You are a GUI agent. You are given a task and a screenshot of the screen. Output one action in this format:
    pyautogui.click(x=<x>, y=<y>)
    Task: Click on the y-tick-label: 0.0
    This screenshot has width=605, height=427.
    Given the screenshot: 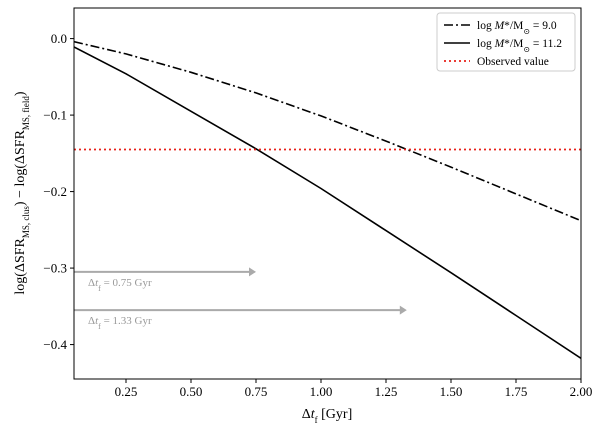 What is the action you would take?
    pyautogui.click(x=59, y=38)
    